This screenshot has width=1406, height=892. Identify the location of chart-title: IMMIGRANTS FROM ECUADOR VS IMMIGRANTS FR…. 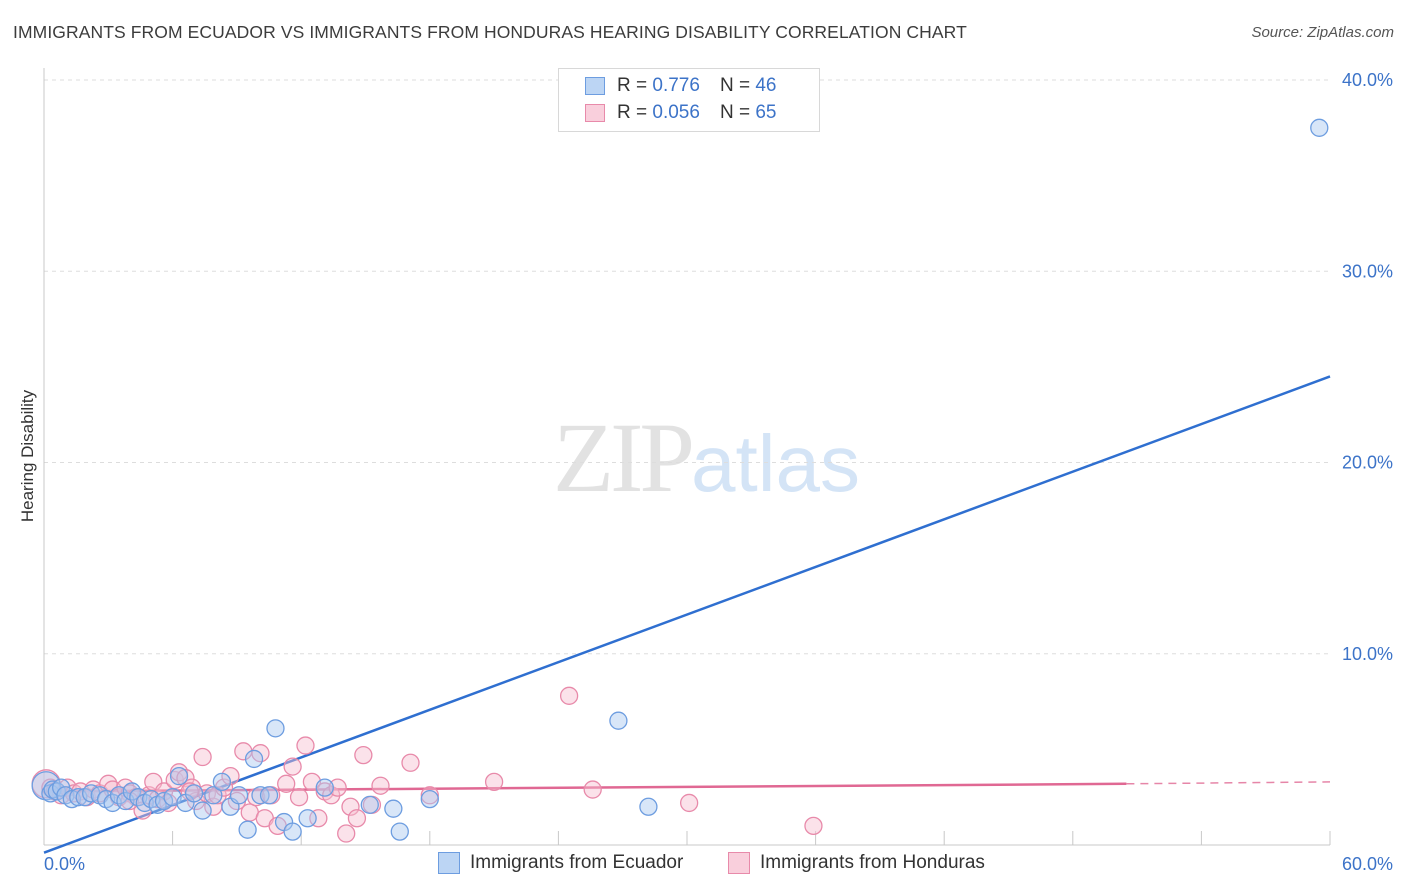
(490, 32).